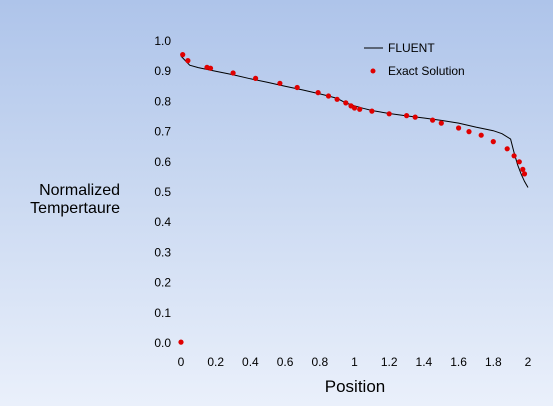  What do you see at coordinates (250, 362) in the screenshot?
I see `x-tick-label: 0.4` at bounding box center [250, 362].